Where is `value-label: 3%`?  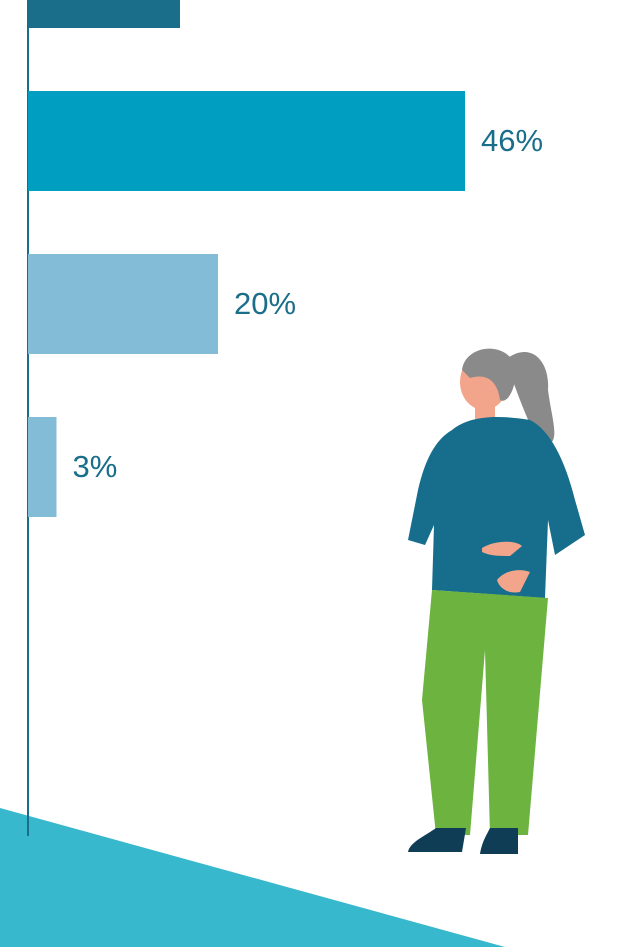 value-label: 3% is located at coordinates (95, 466).